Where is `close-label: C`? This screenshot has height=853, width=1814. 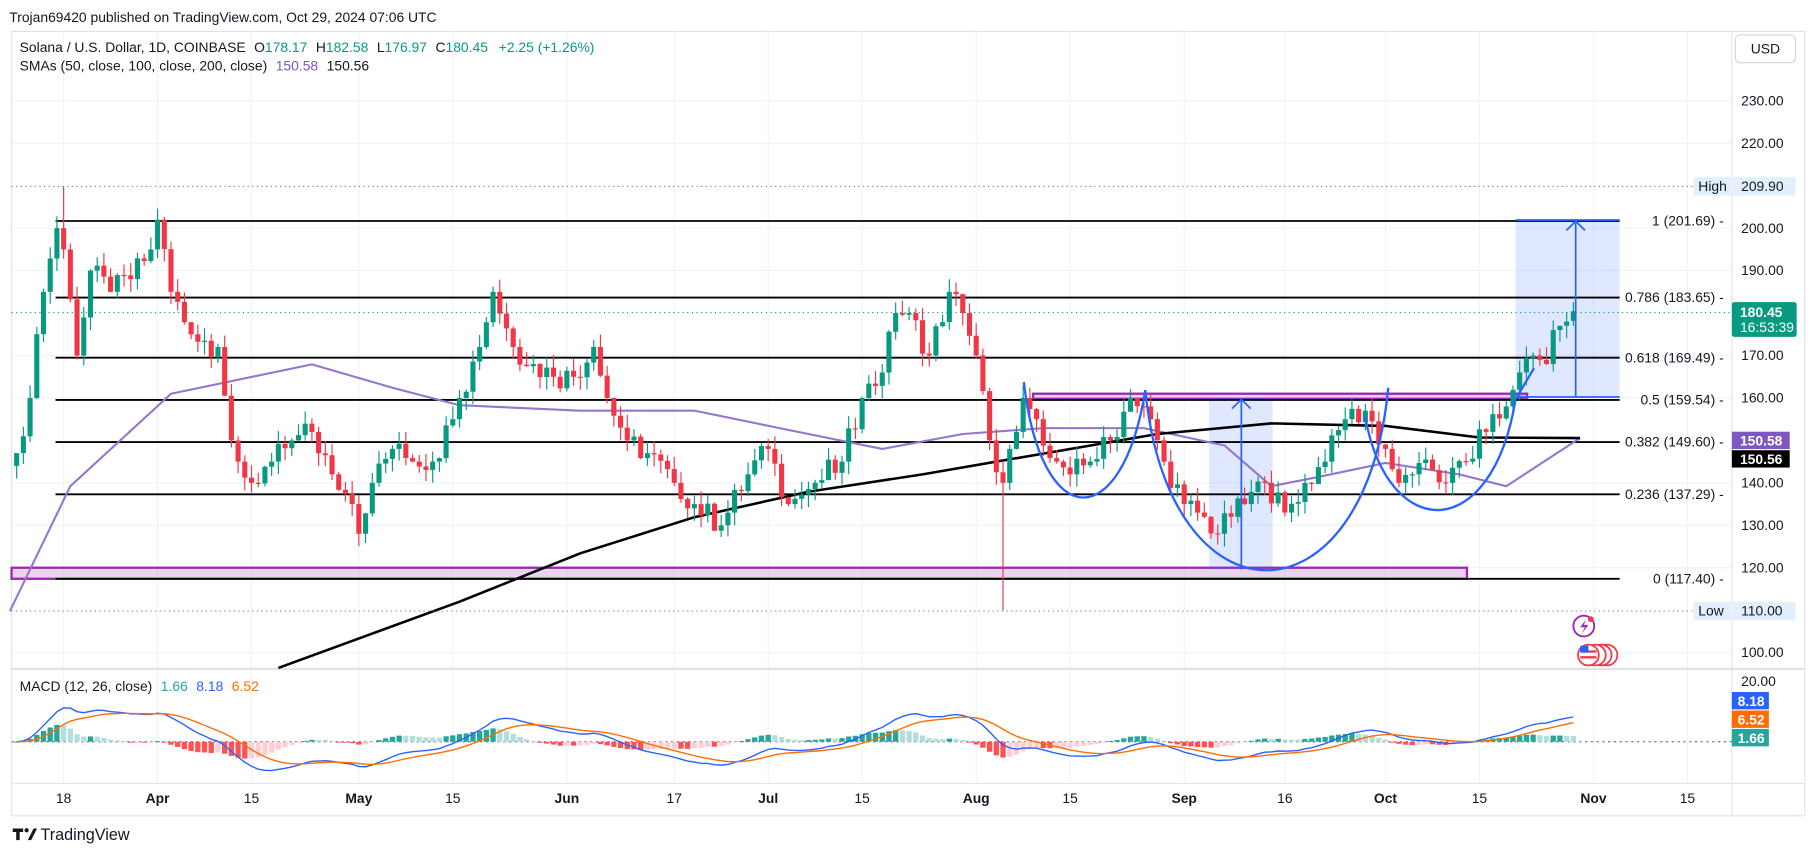
close-label: C is located at coordinates (440, 47).